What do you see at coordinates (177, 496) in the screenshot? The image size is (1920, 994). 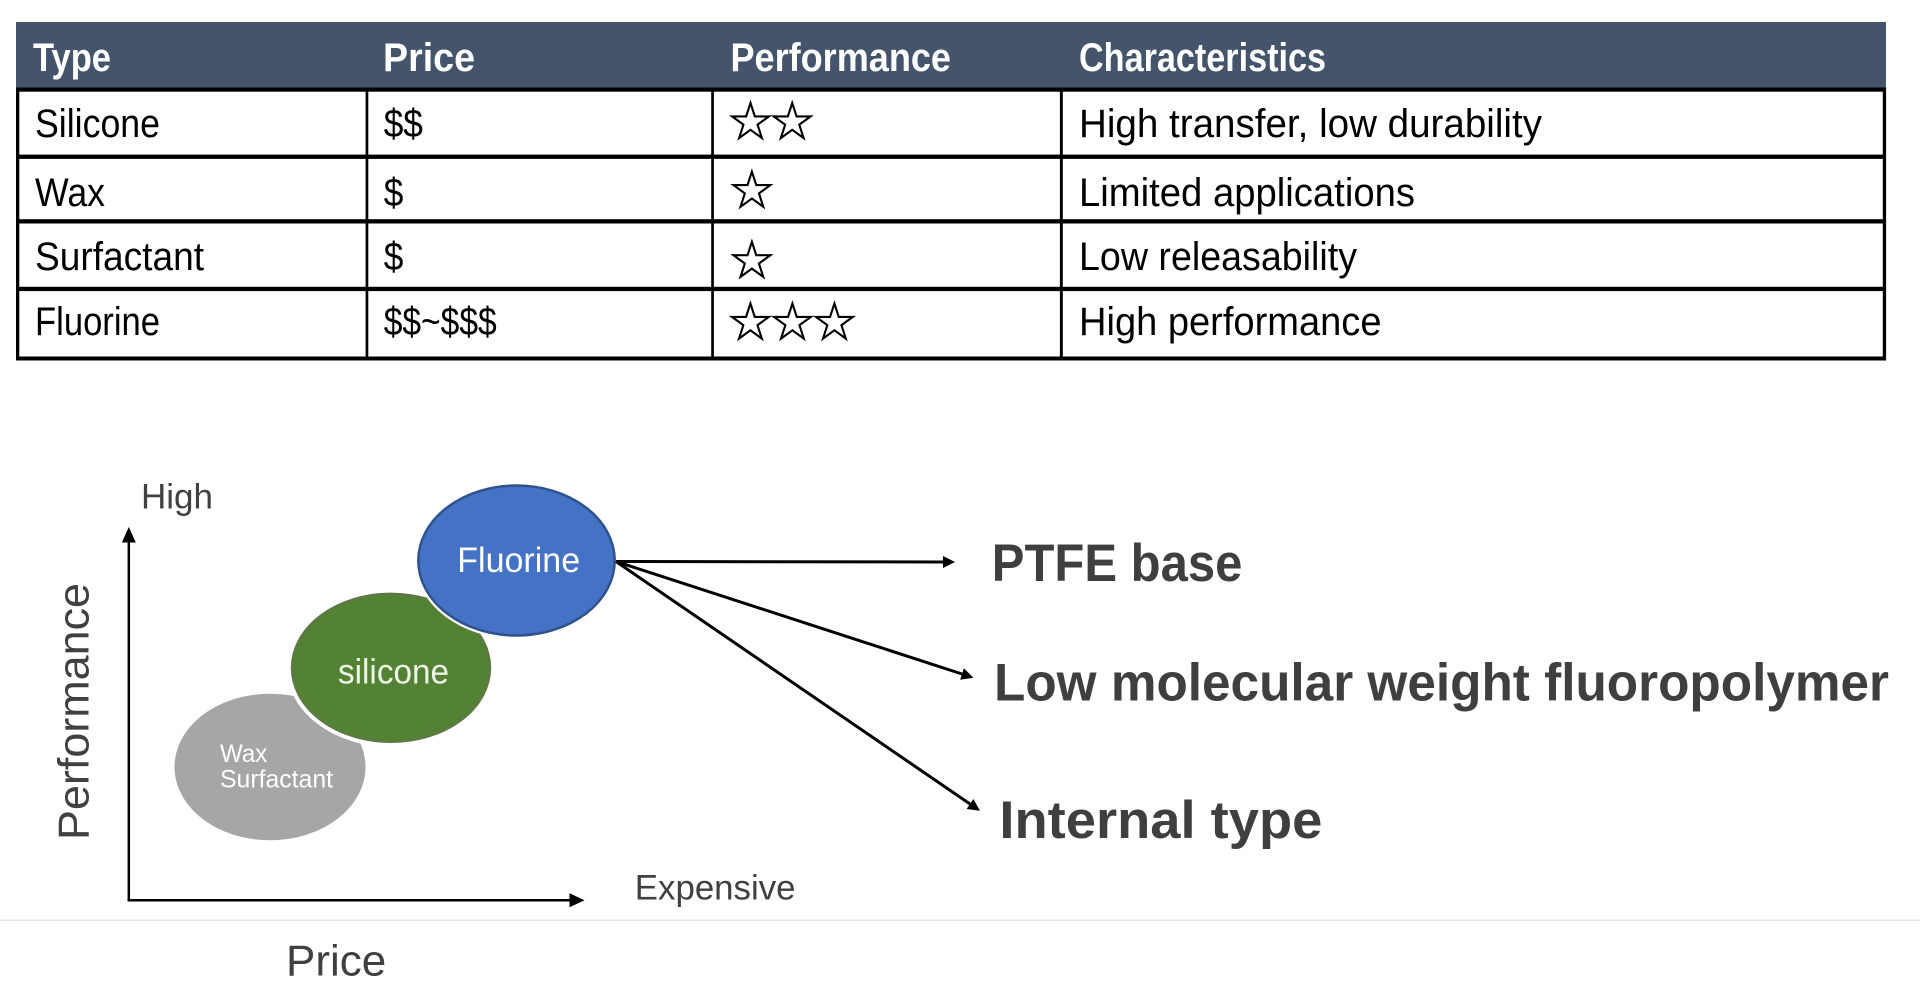 I see `svg-text: High` at bounding box center [177, 496].